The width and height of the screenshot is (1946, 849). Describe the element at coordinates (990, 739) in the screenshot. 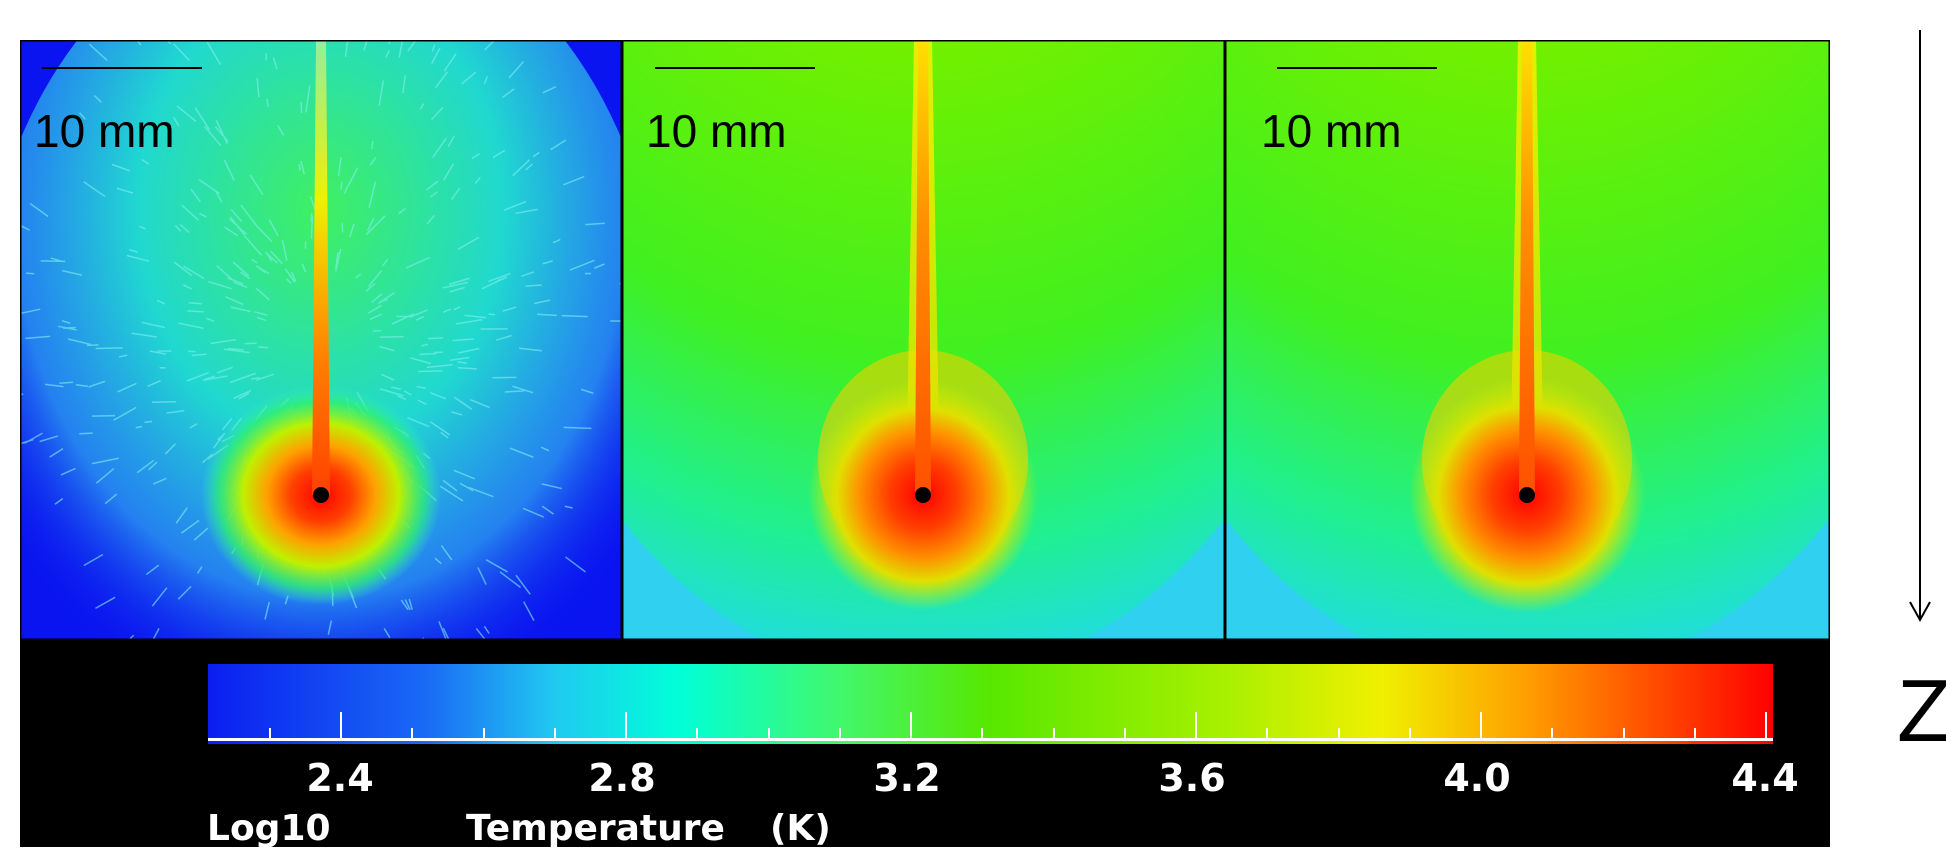

I see `colorbar-baseline` at that location.